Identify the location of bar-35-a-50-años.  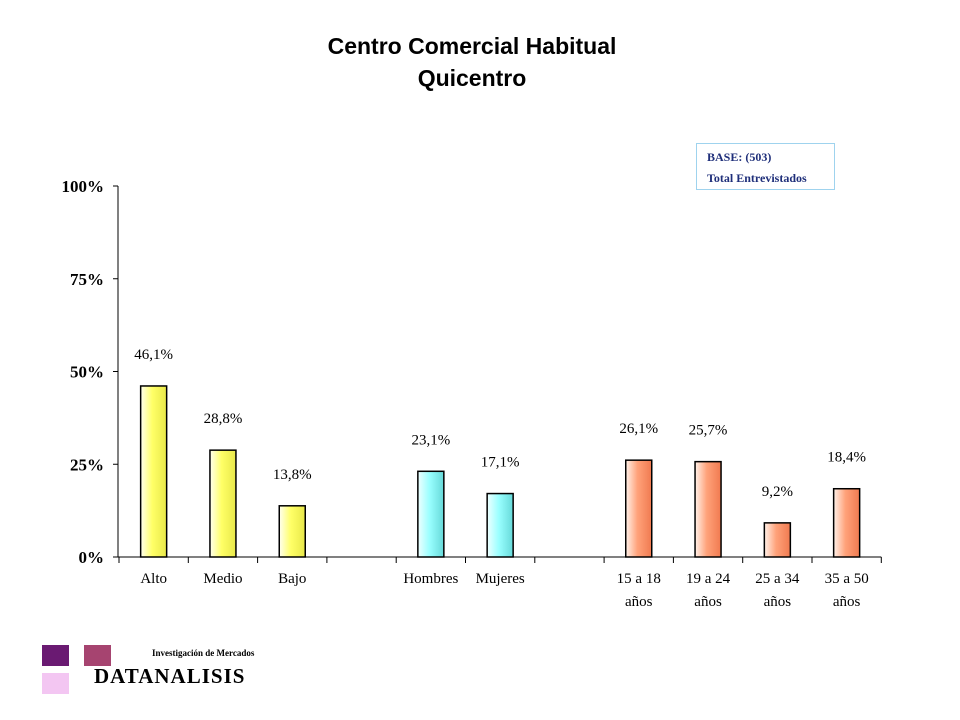
(846, 522).